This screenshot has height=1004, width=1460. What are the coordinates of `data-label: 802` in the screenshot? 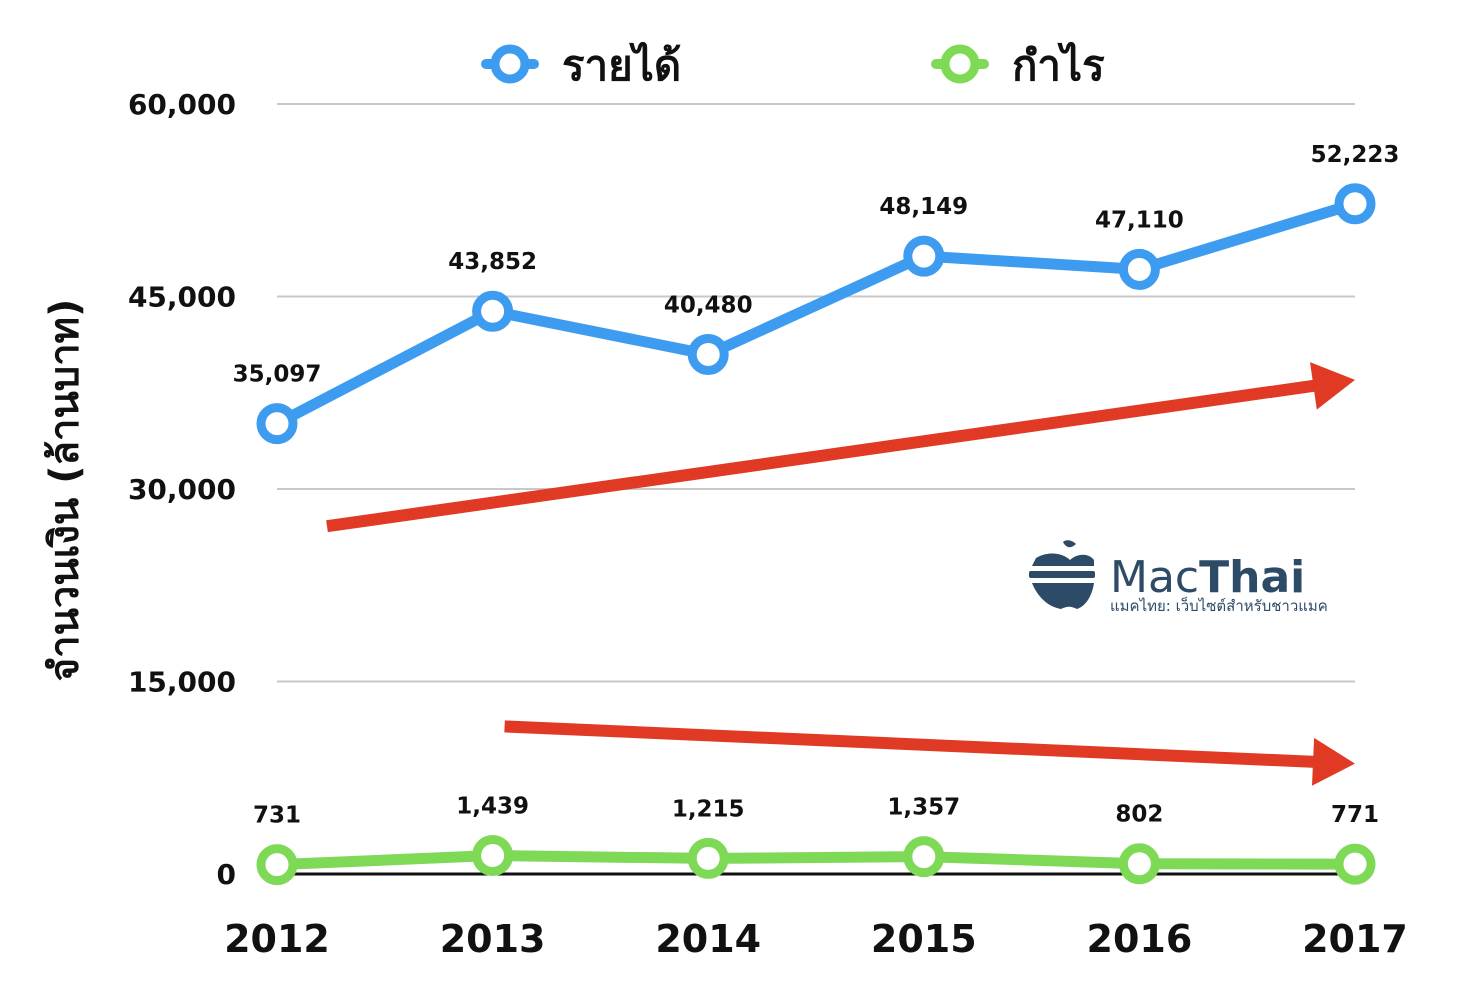 It's located at (1139, 815).